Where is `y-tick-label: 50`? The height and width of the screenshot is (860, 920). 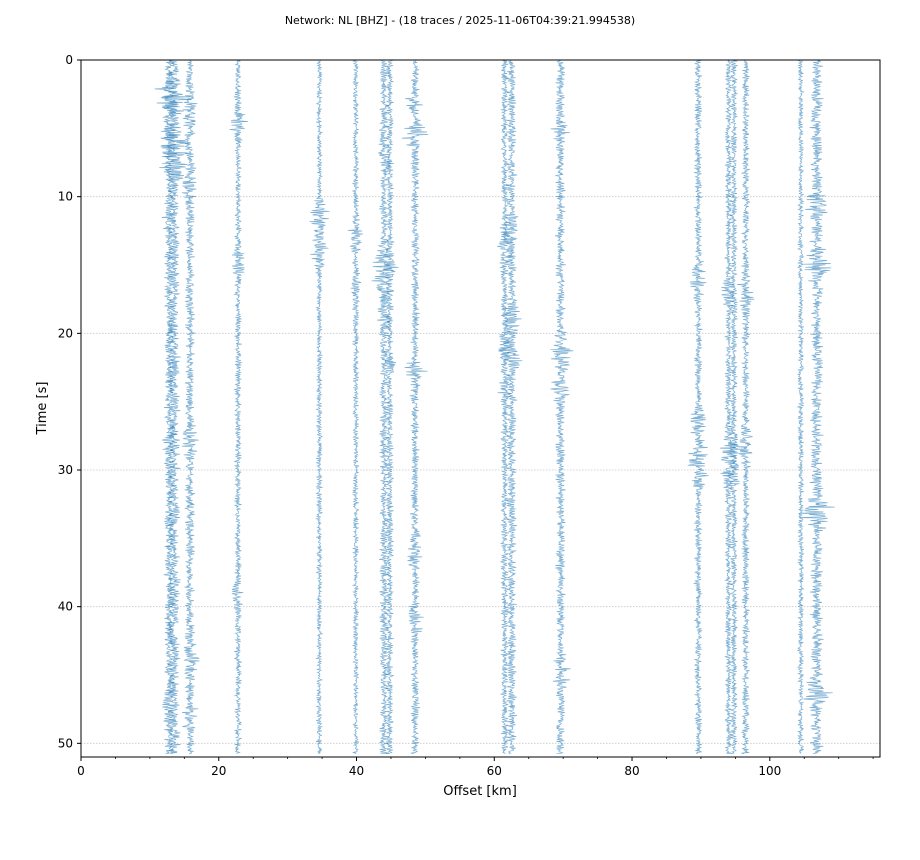 y-tick-label: 50 is located at coordinates (65, 743).